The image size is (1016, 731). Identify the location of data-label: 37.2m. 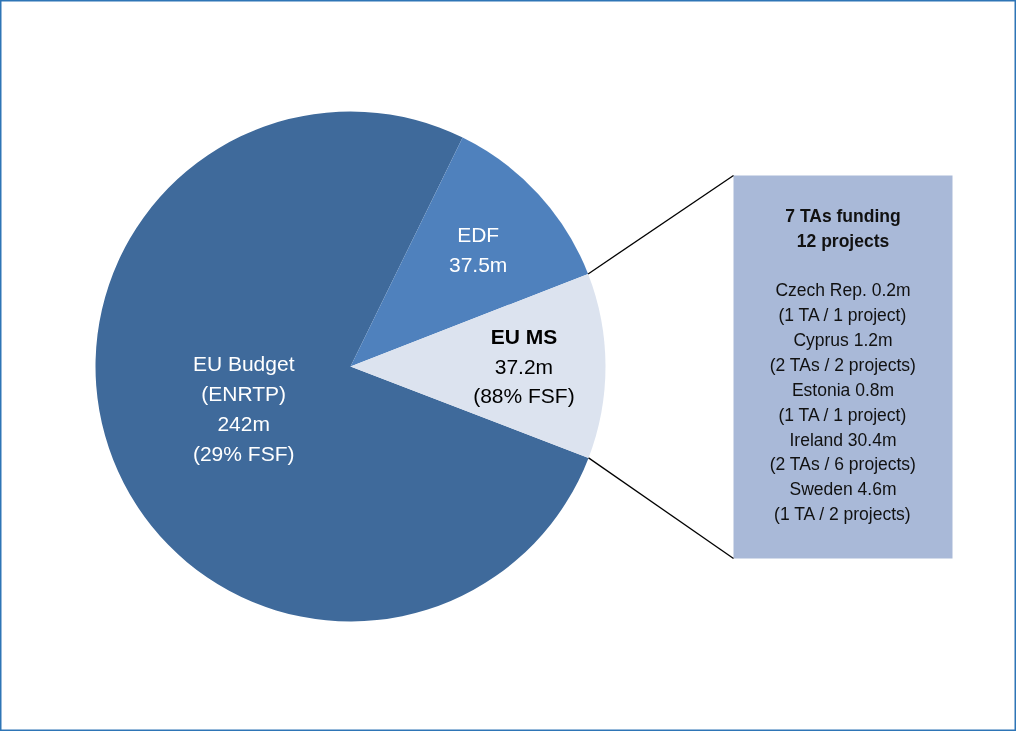
(524, 366).